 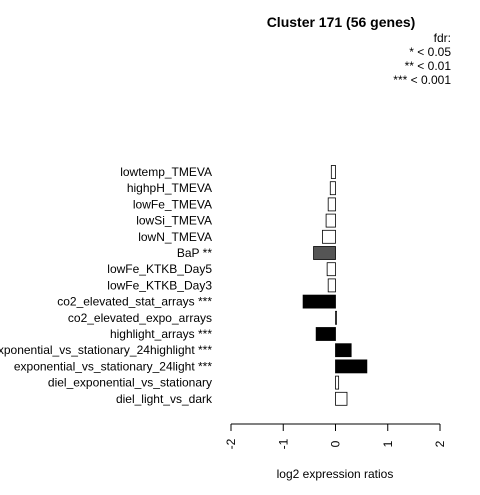 What do you see at coordinates (172, 204) in the screenshot?
I see `category-label-2: lowFe_TMEVA` at bounding box center [172, 204].